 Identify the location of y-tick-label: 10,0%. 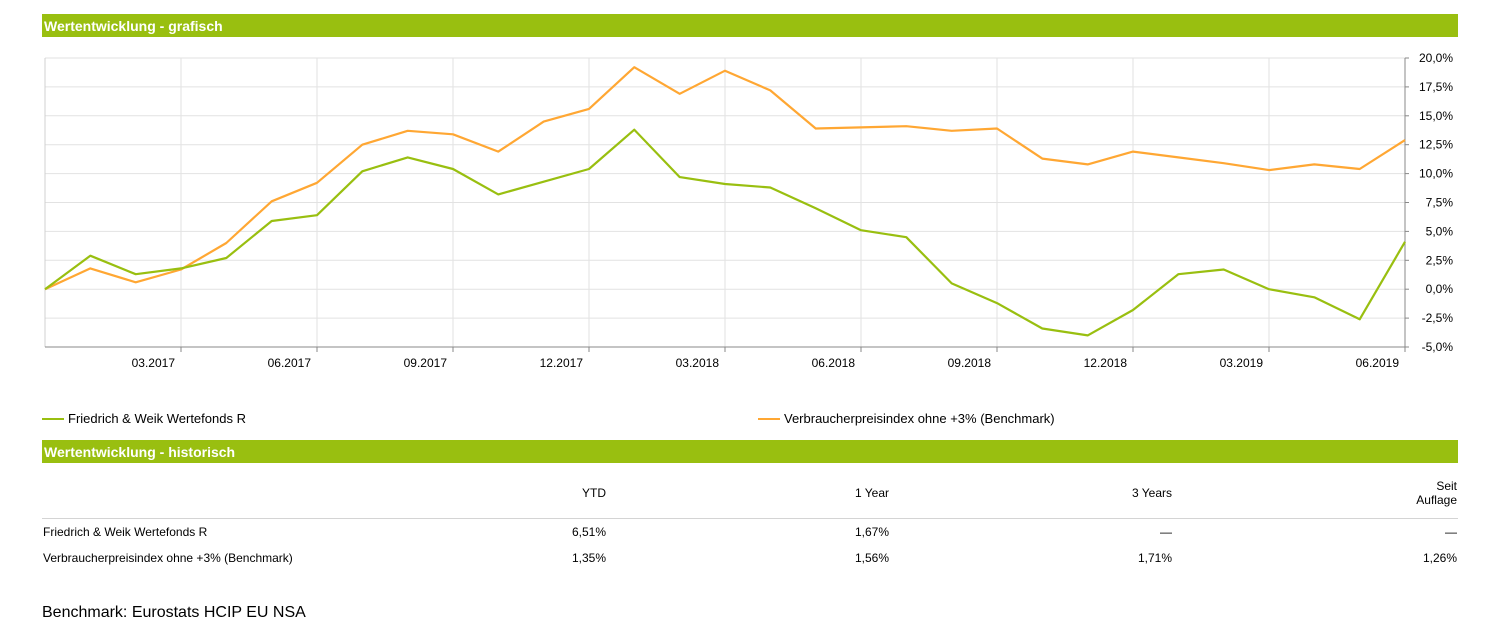
(1436, 174).